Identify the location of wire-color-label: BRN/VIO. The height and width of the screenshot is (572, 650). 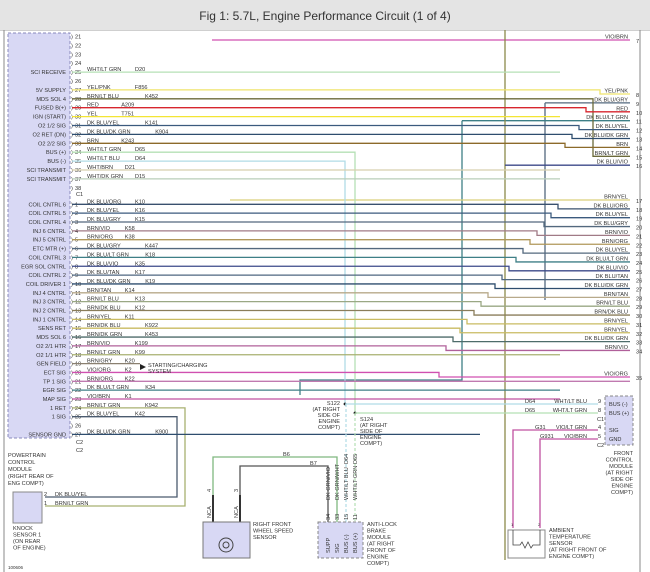
(99, 344).